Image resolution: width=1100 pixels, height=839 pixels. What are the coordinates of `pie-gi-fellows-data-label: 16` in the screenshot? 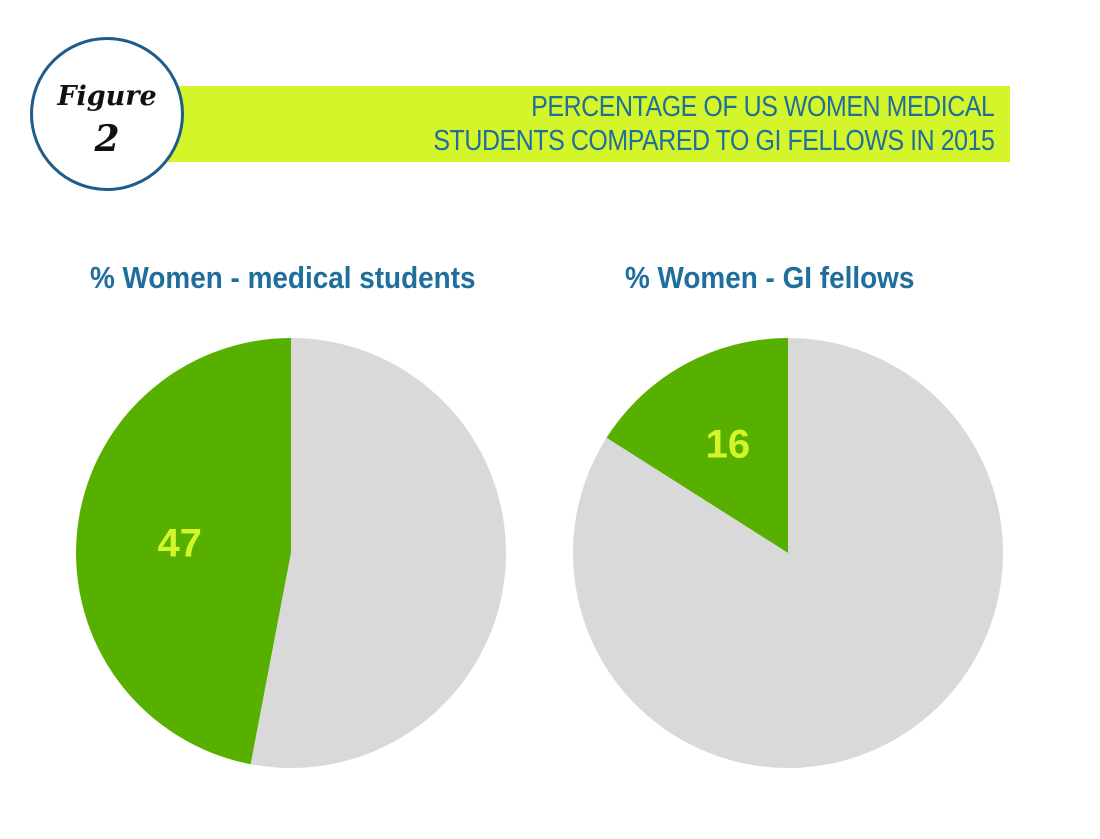 It's located at (728, 445).